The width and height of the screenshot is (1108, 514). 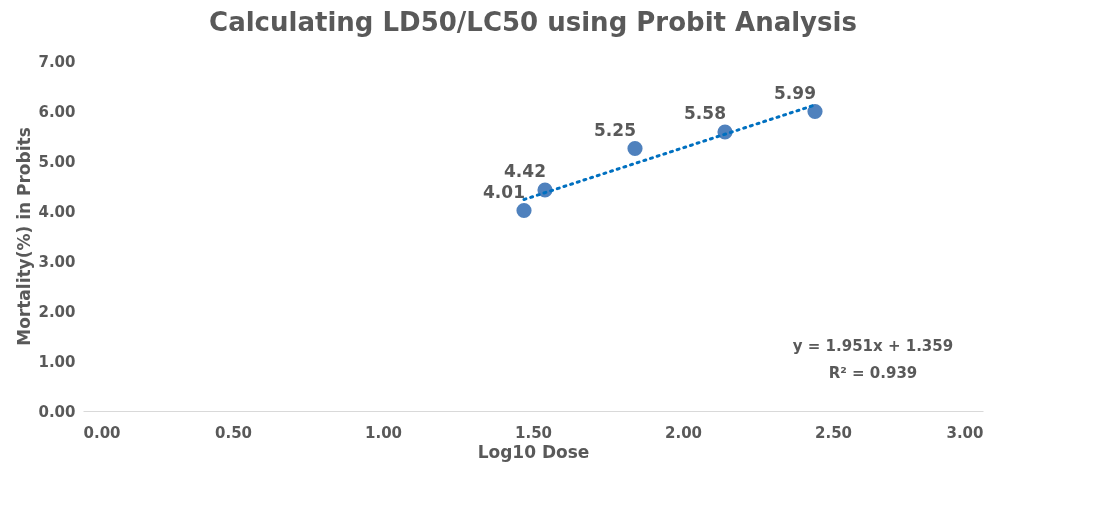 I want to click on chart-title: Calculating LD50/LC50 using Probit Analysis, so click(x=533, y=22).